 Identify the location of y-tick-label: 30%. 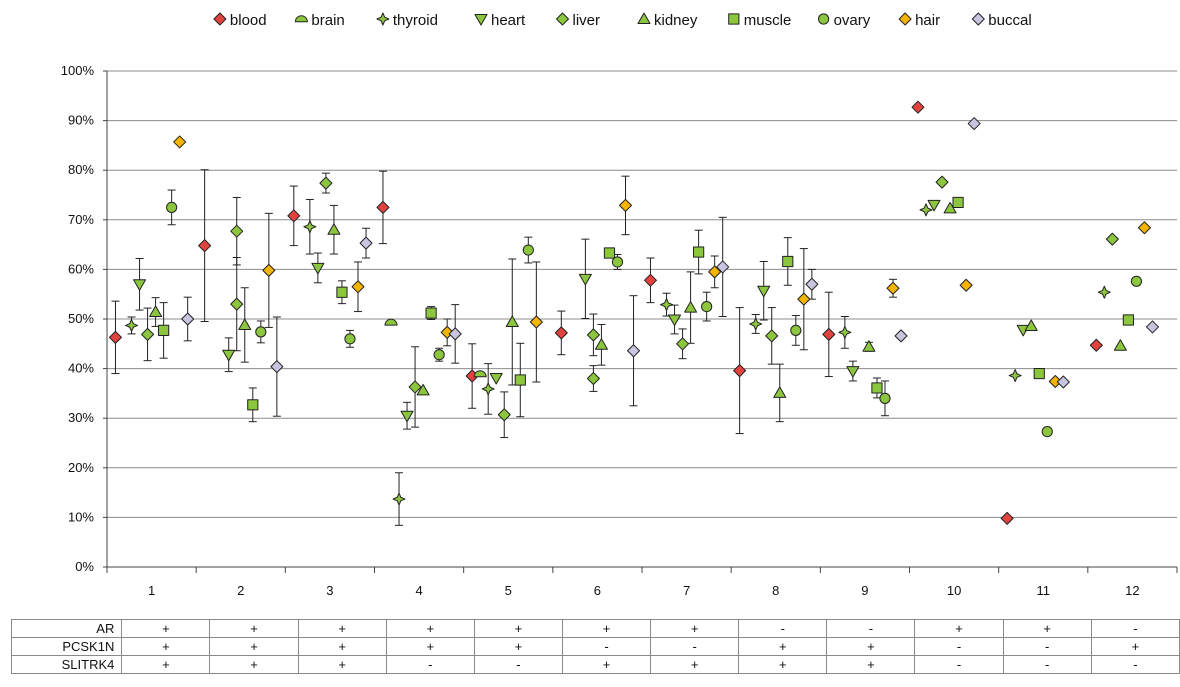
(81, 417).